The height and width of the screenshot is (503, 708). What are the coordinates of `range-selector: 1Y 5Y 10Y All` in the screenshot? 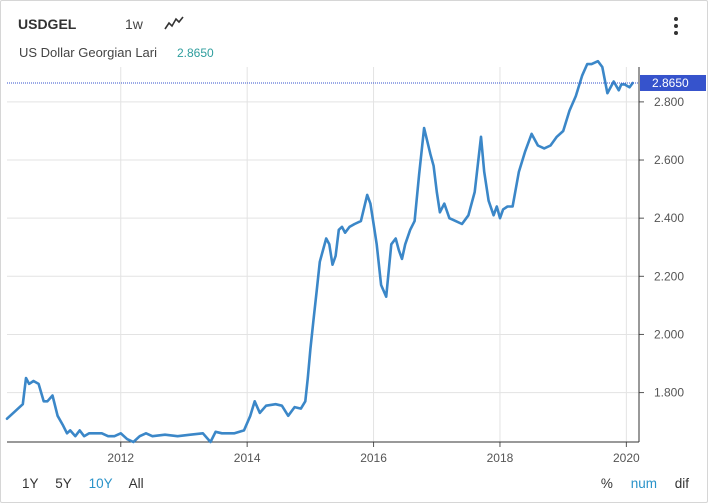 It's located at (89, 483).